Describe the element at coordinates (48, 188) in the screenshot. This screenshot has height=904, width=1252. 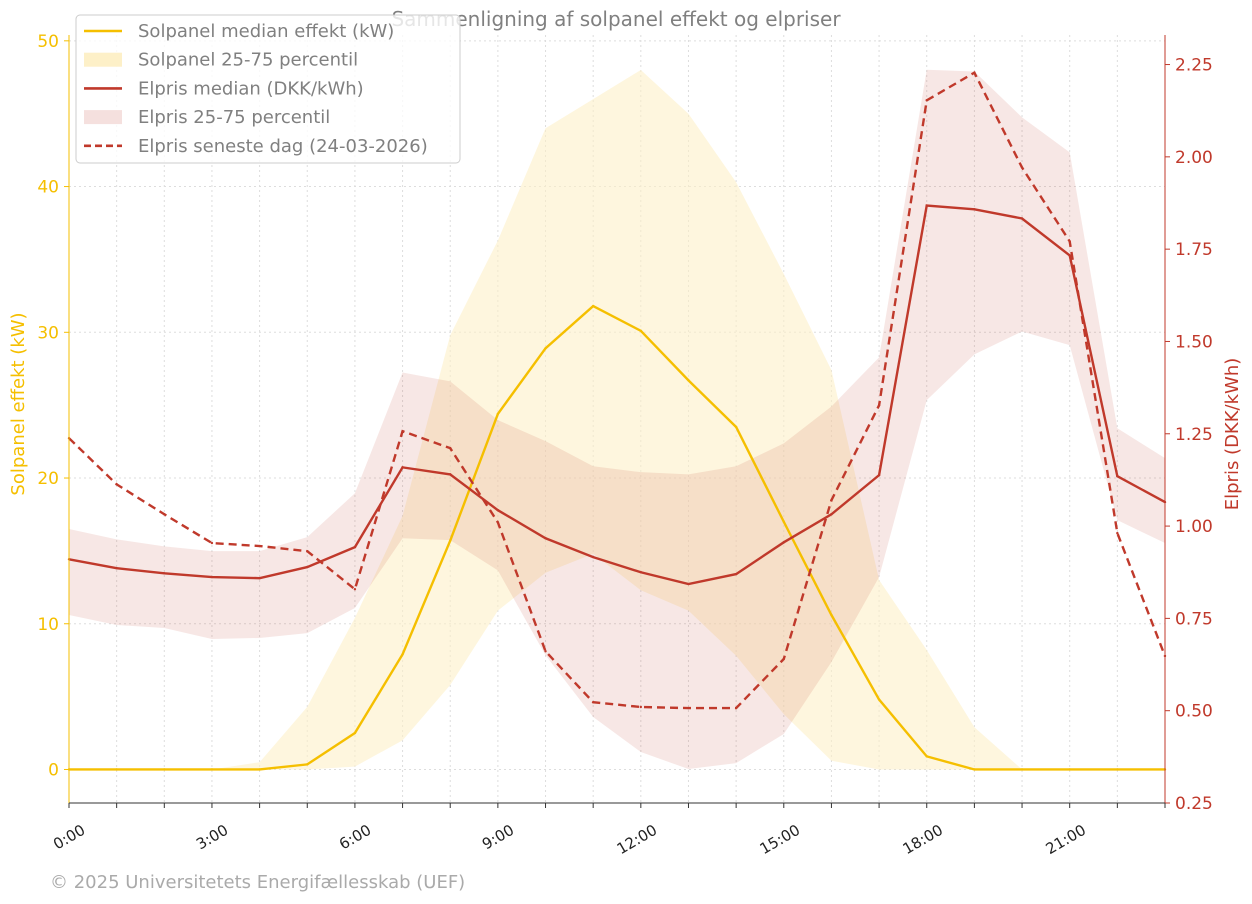
I see `left-tick-label: 40` at that location.